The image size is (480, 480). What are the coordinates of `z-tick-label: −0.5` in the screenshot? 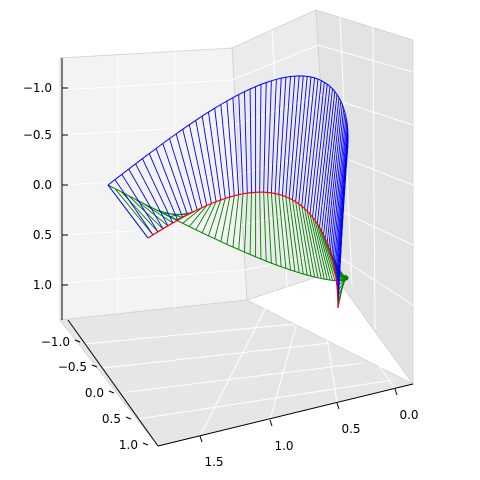 It's located at (37, 135).